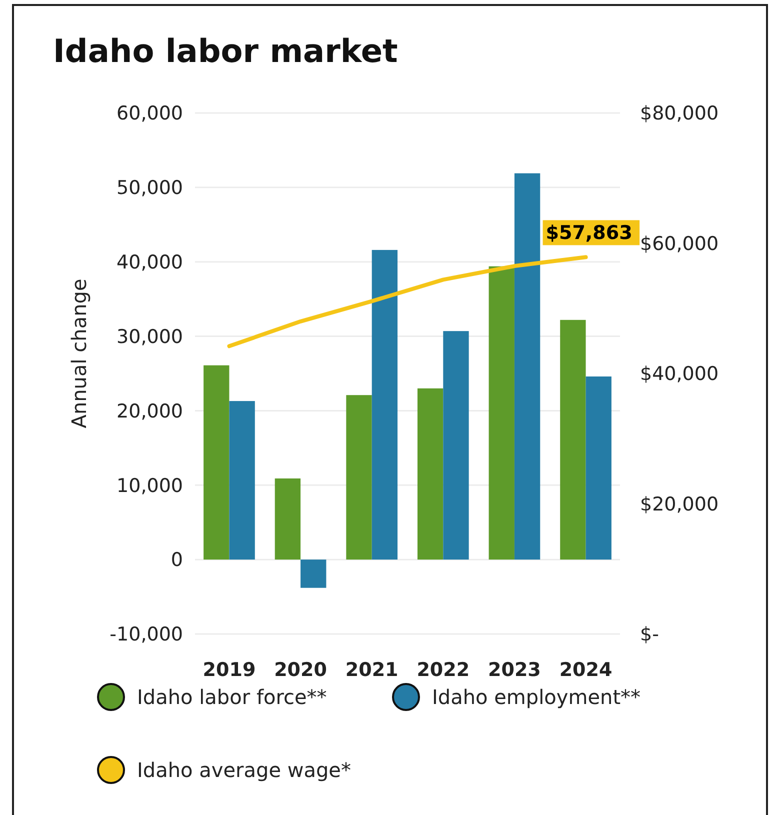 The image size is (781, 815). What do you see at coordinates (149, 411) in the screenshot?
I see `y-tick-label: 20,000` at bounding box center [149, 411].